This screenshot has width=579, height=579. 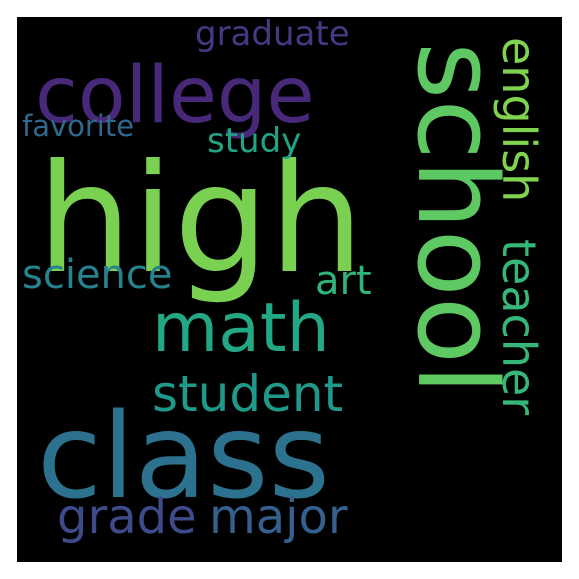 What do you see at coordinates (278, 517) in the screenshot?
I see `word-major: major` at bounding box center [278, 517].